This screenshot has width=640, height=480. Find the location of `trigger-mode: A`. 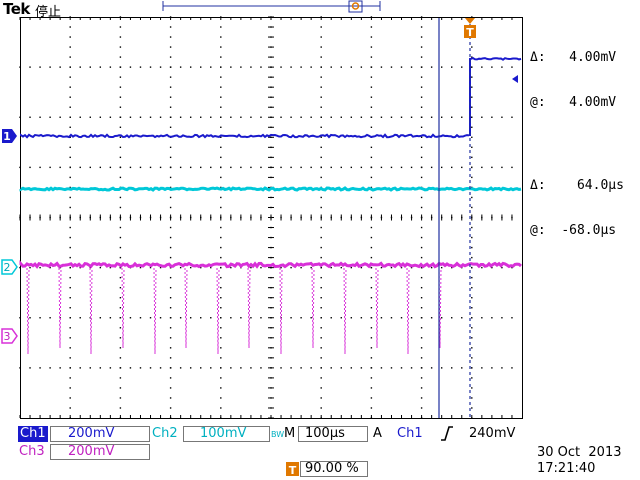

trigger-mode: A is located at coordinates (377, 434).